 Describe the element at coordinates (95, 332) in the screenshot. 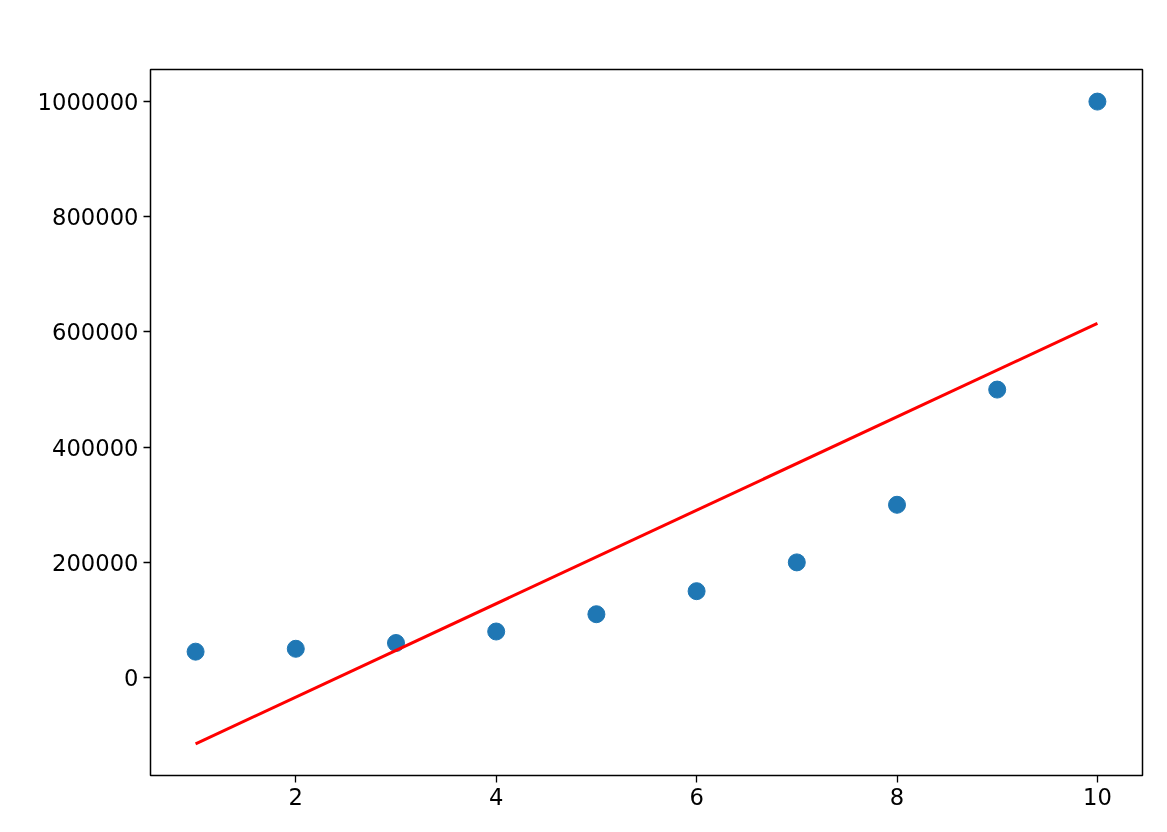

I see `y-tick-label: 600000` at that location.